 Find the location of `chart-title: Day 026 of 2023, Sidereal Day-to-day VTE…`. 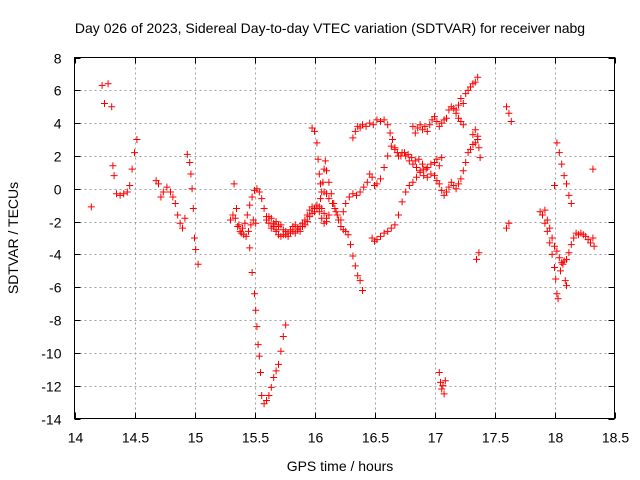

chart-title: Day 026 of 2023, Sidereal Day-to-day VTE… is located at coordinates (330, 28).